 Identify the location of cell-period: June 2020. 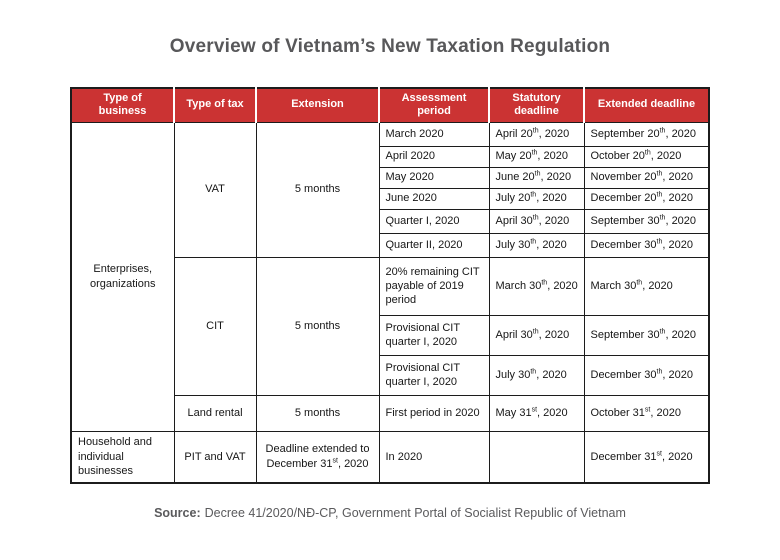
(434, 198).